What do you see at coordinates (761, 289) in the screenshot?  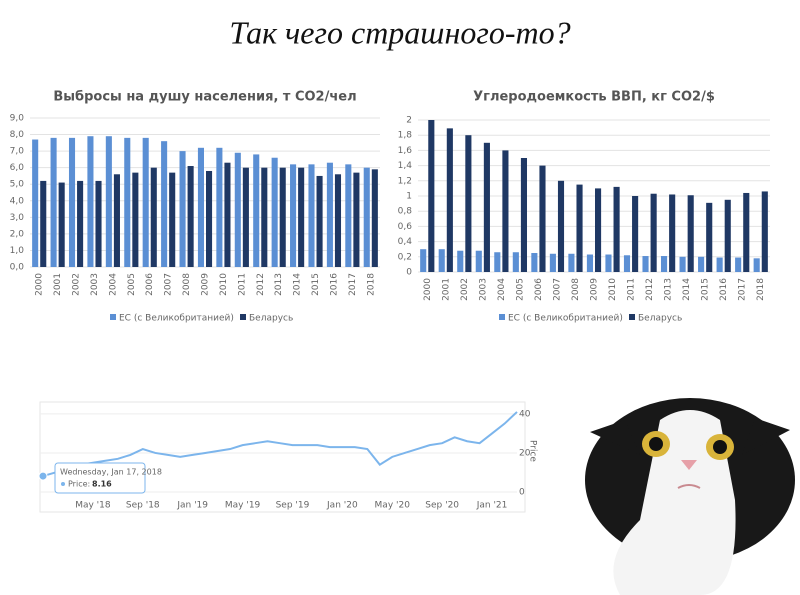 I see `x-tick-label: 2018` at bounding box center [761, 289].